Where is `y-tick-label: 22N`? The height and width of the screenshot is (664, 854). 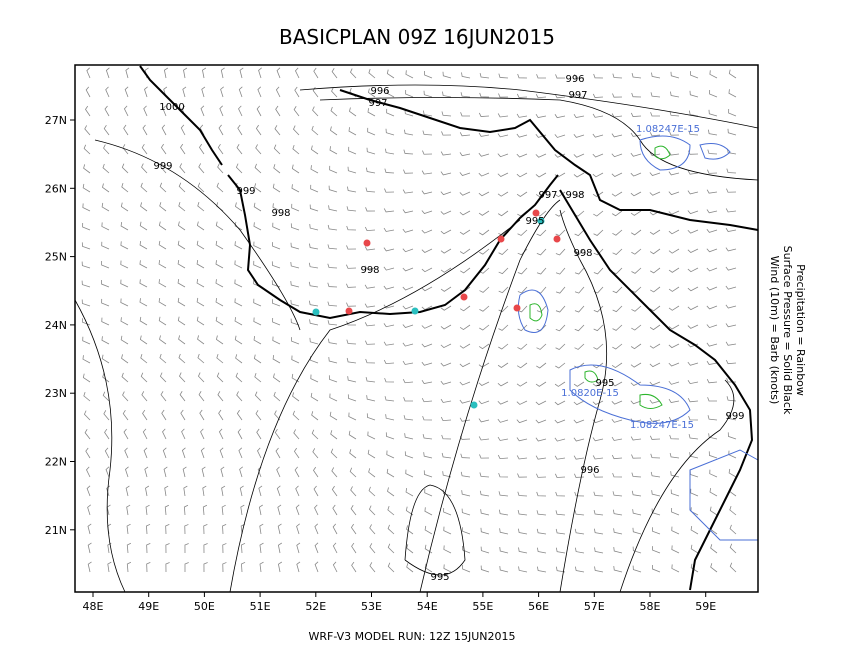
y-tick-label: 22N is located at coordinates (56, 462).